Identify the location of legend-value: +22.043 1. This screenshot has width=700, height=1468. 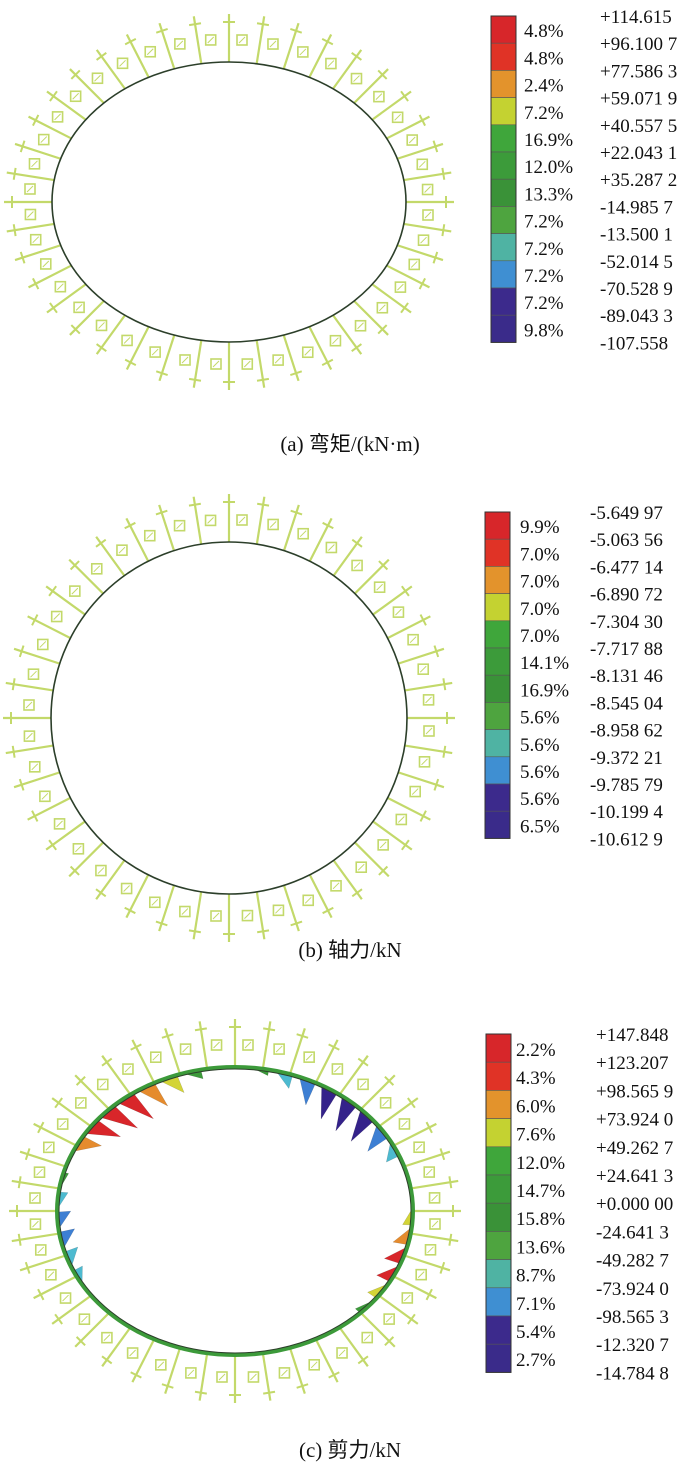
(638, 153).